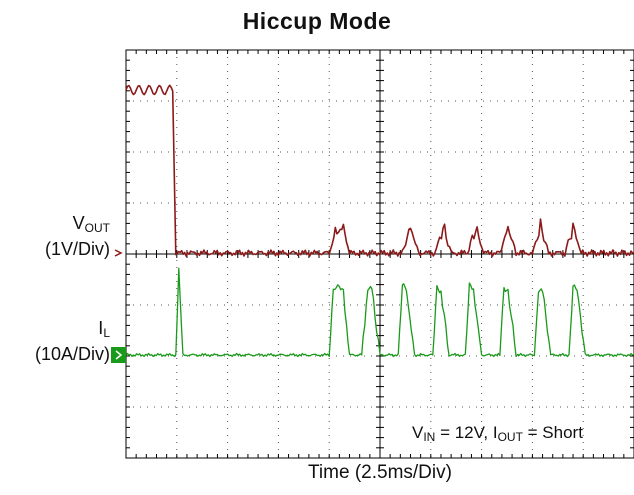 The height and width of the screenshot is (495, 634). What do you see at coordinates (72, 354) in the screenshot?
I see `il-scale: (10A/Div)` at bounding box center [72, 354].